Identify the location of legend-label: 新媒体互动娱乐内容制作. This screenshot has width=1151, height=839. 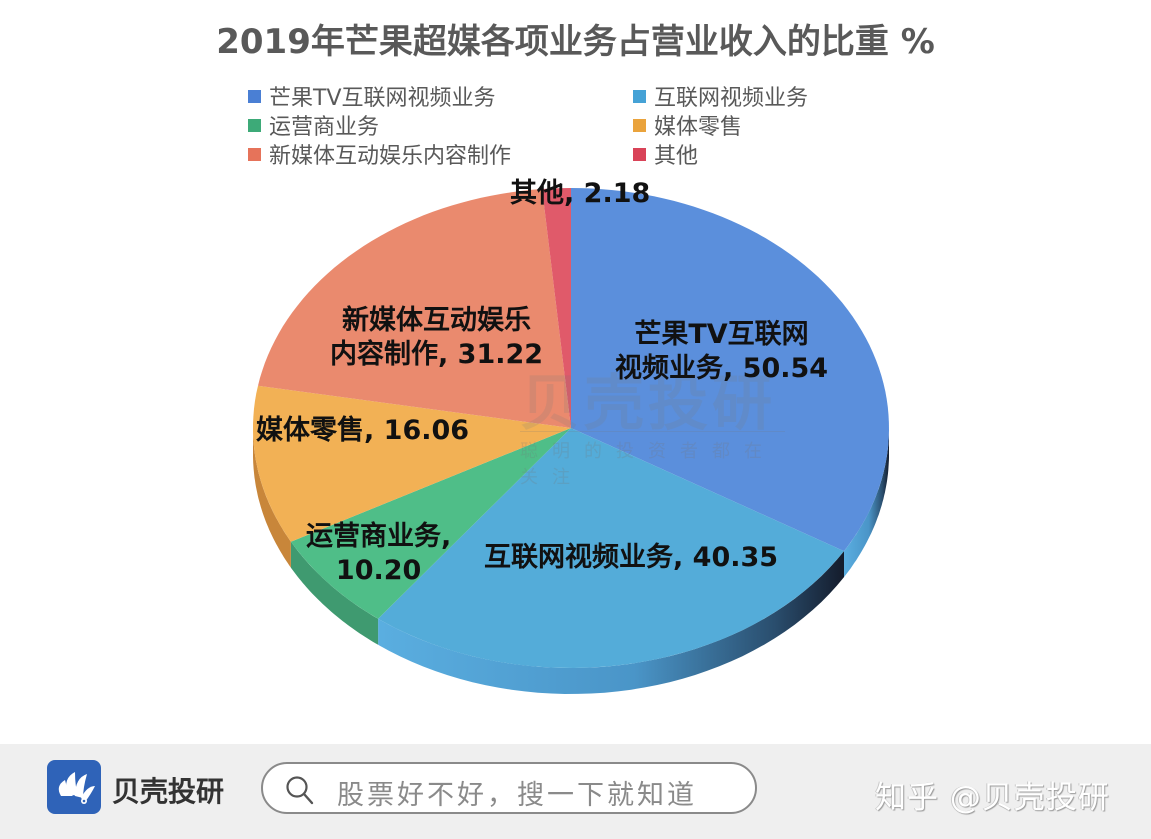
(390, 156).